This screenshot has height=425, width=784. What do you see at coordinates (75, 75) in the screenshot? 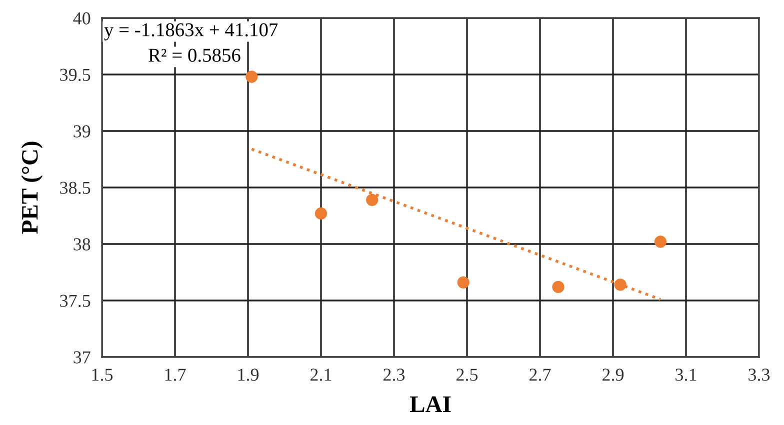
I see `y-tick-label: 39.5` at bounding box center [75, 75].